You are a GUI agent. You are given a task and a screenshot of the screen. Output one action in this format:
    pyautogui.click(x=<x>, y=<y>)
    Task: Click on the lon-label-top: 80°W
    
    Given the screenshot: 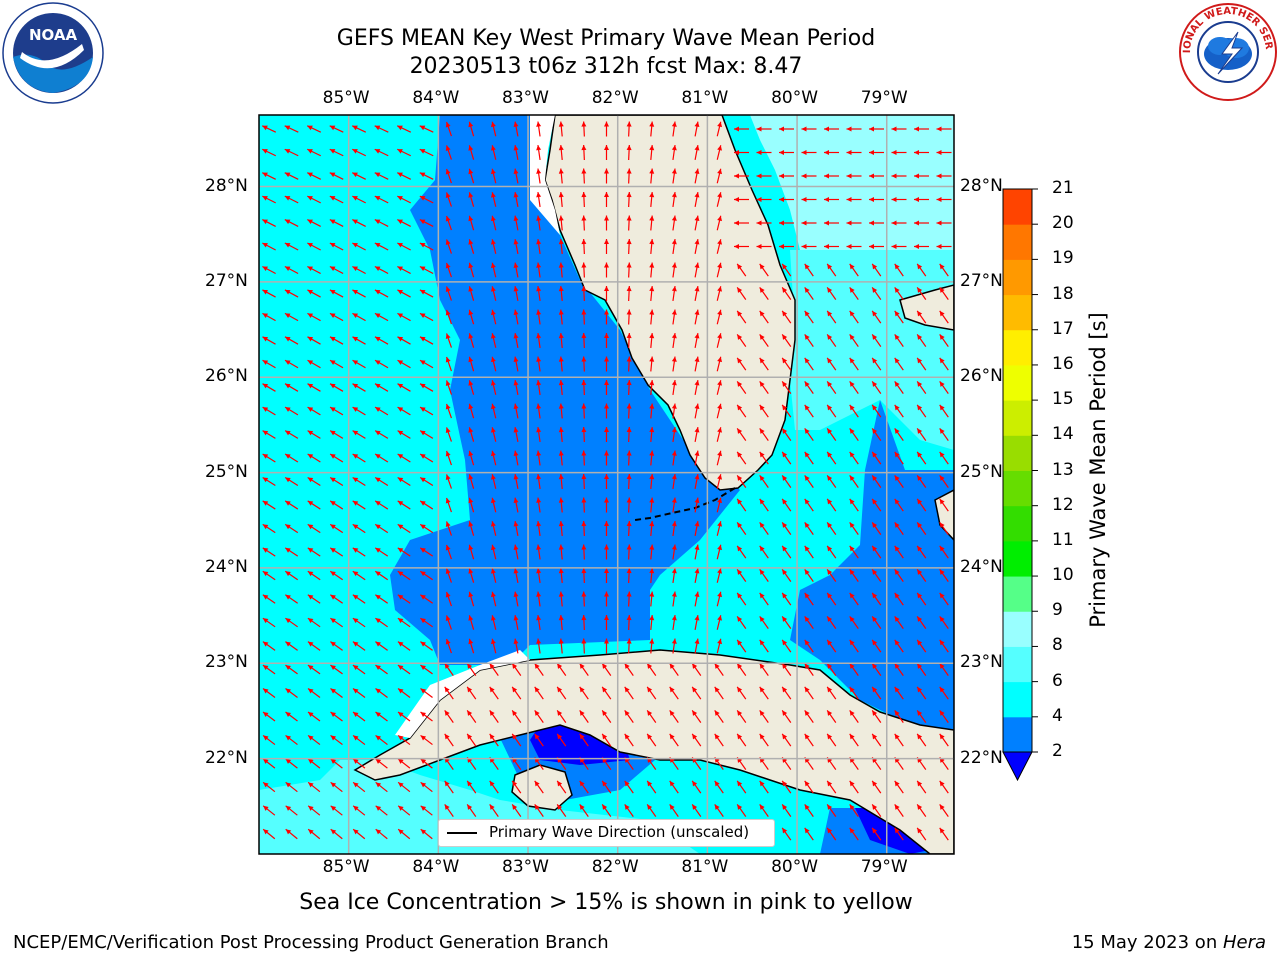 What is the action you would take?
    pyautogui.click(x=795, y=98)
    